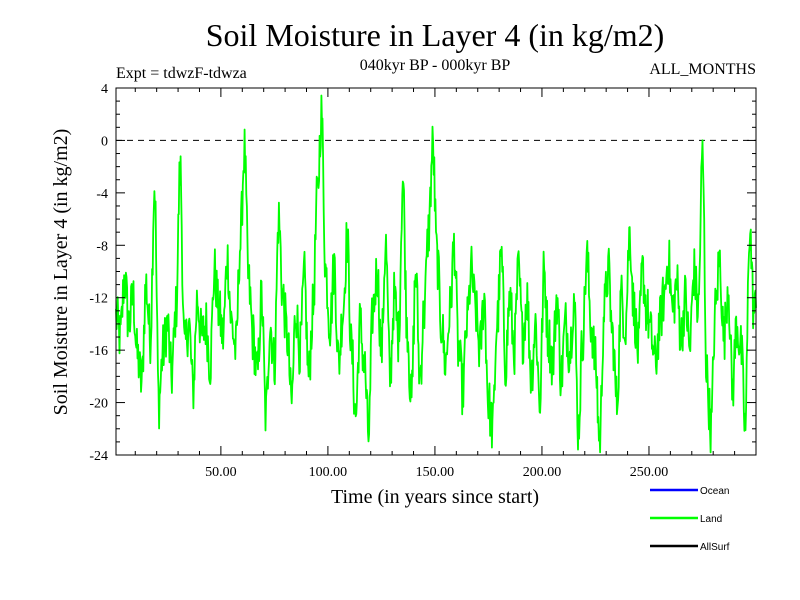  Describe the element at coordinates (104, 89) in the screenshot. I see `y-tick-label: 4` at that location.